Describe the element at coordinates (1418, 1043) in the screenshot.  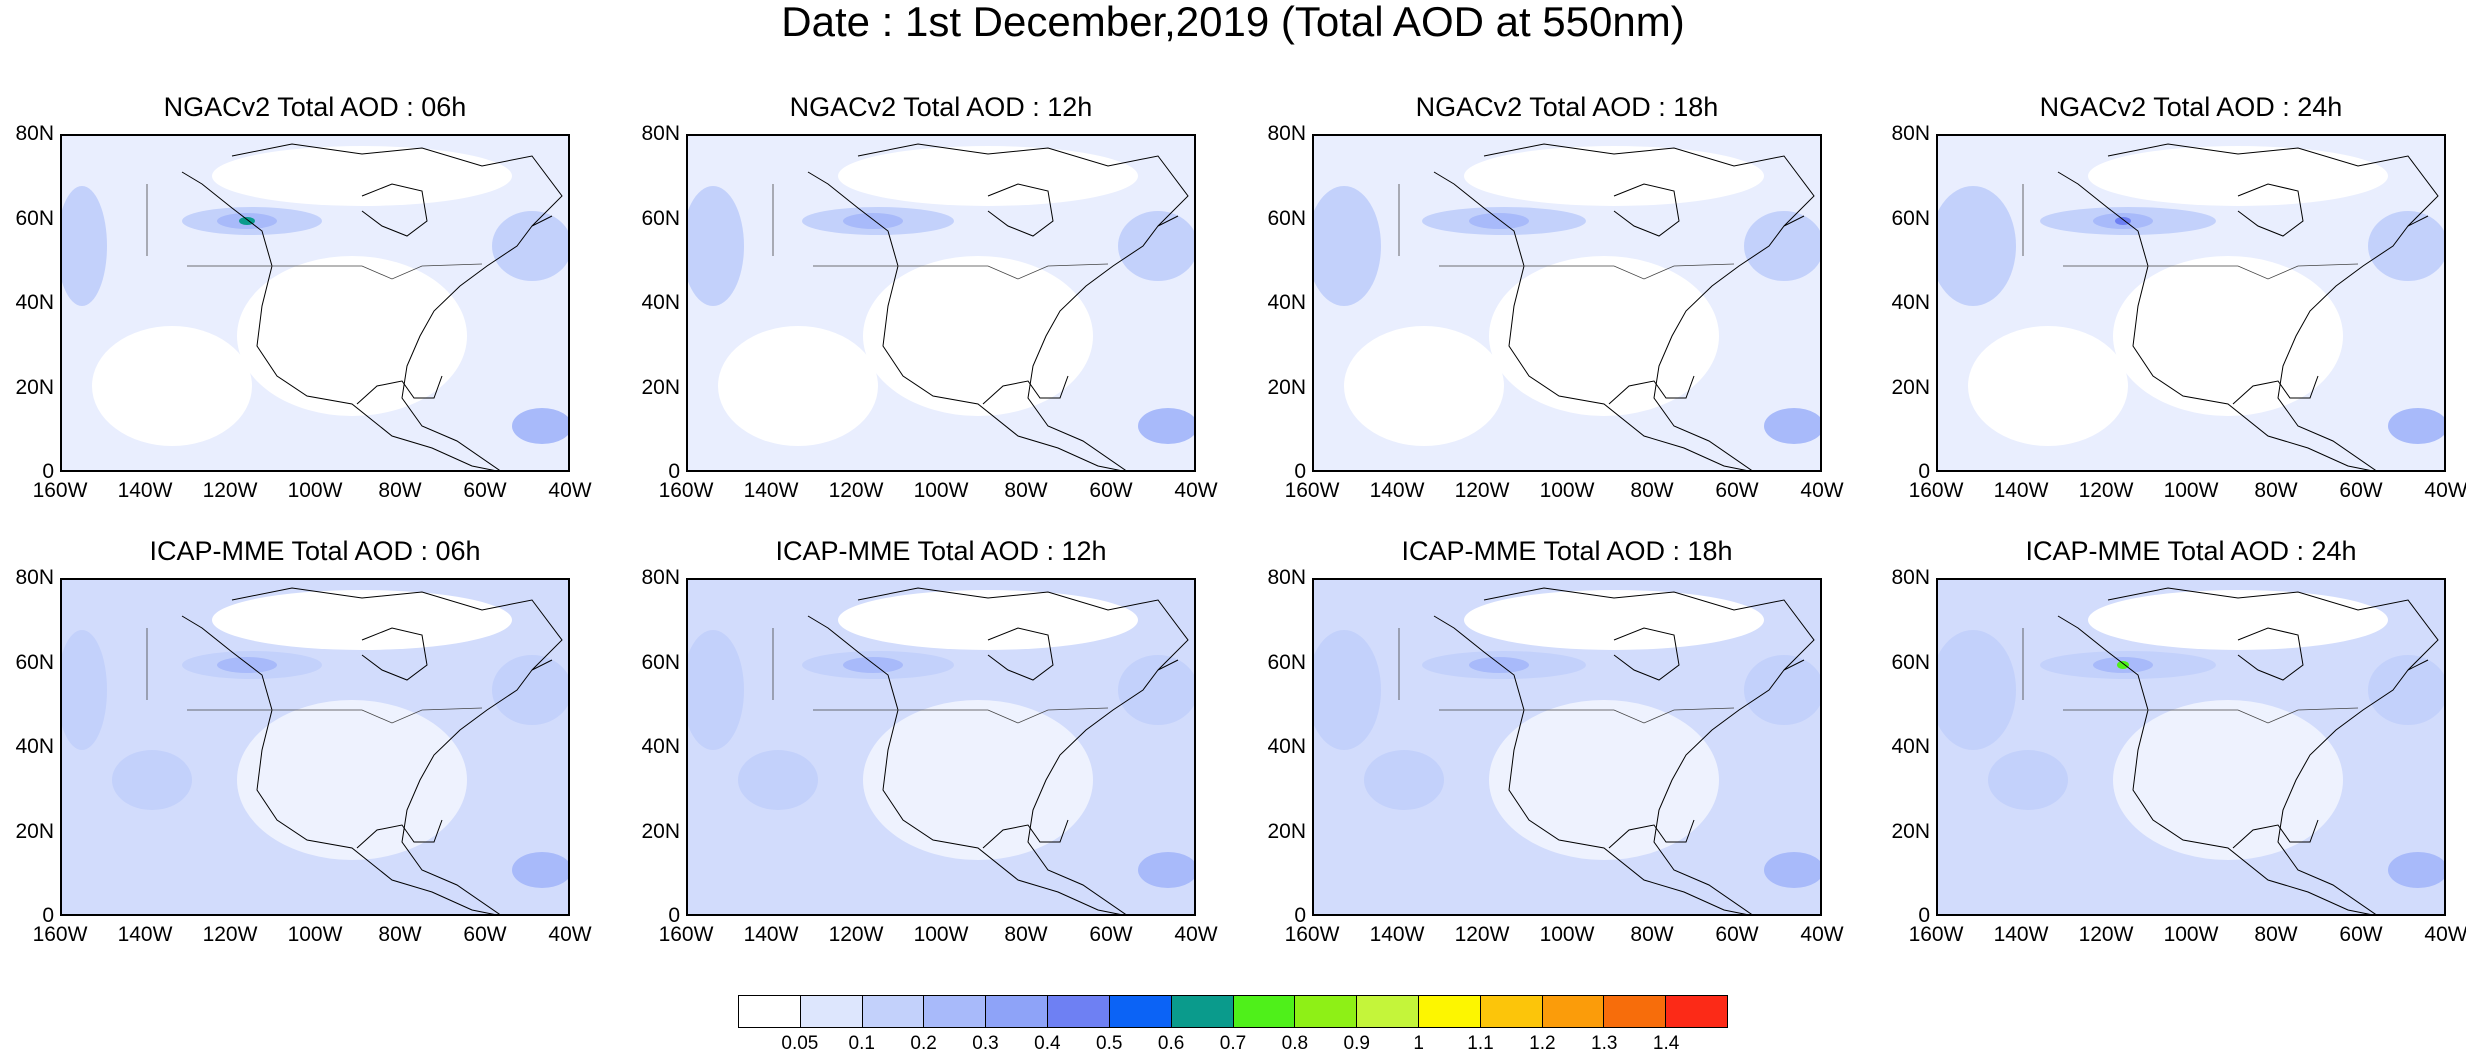
I see `colorbar-label: 1` at that location.